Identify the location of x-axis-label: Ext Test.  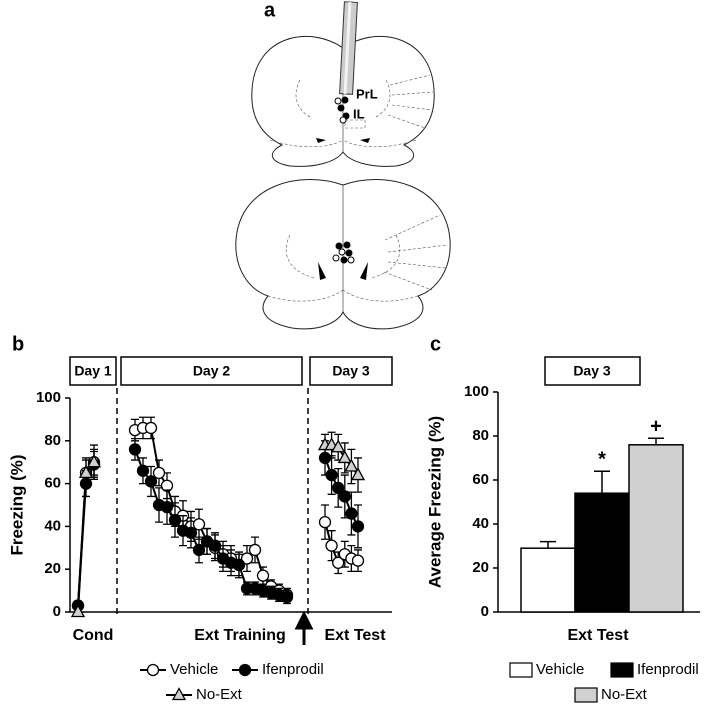
(598, 635).